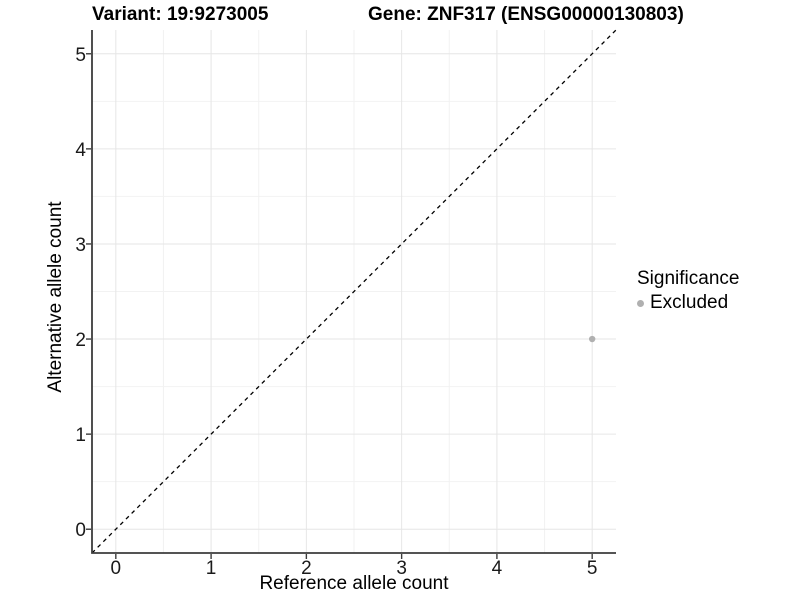 Image resolution: width=800 pixels, height=600 pixels. What do you see at coordinates (80, 435) in the screenshot?
I see `y-axis-tick-label: 1` at bounding box center [80, 435].